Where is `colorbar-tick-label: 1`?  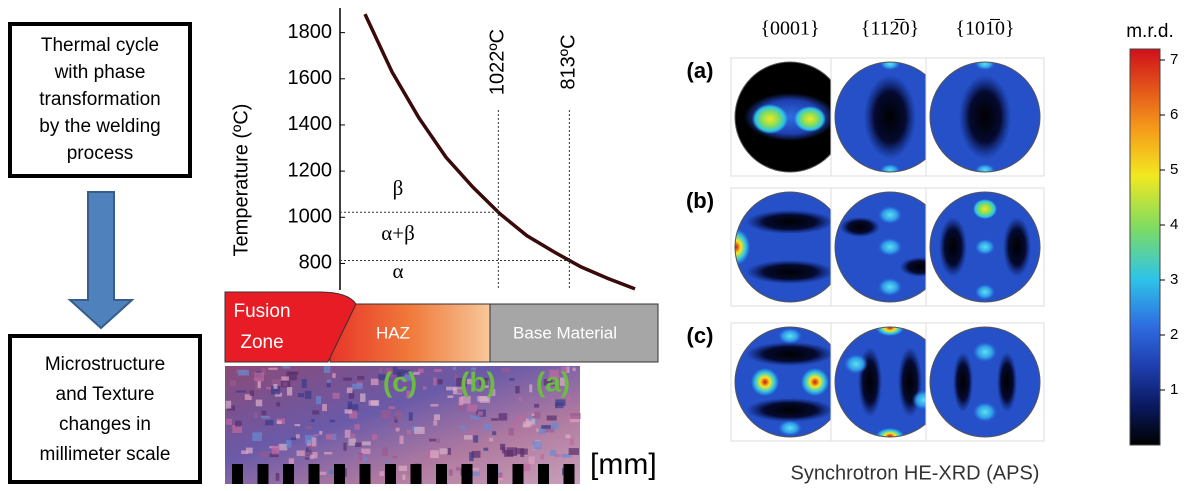 colorbar-tick-label: 1 is located at coordinates (1174, 389).